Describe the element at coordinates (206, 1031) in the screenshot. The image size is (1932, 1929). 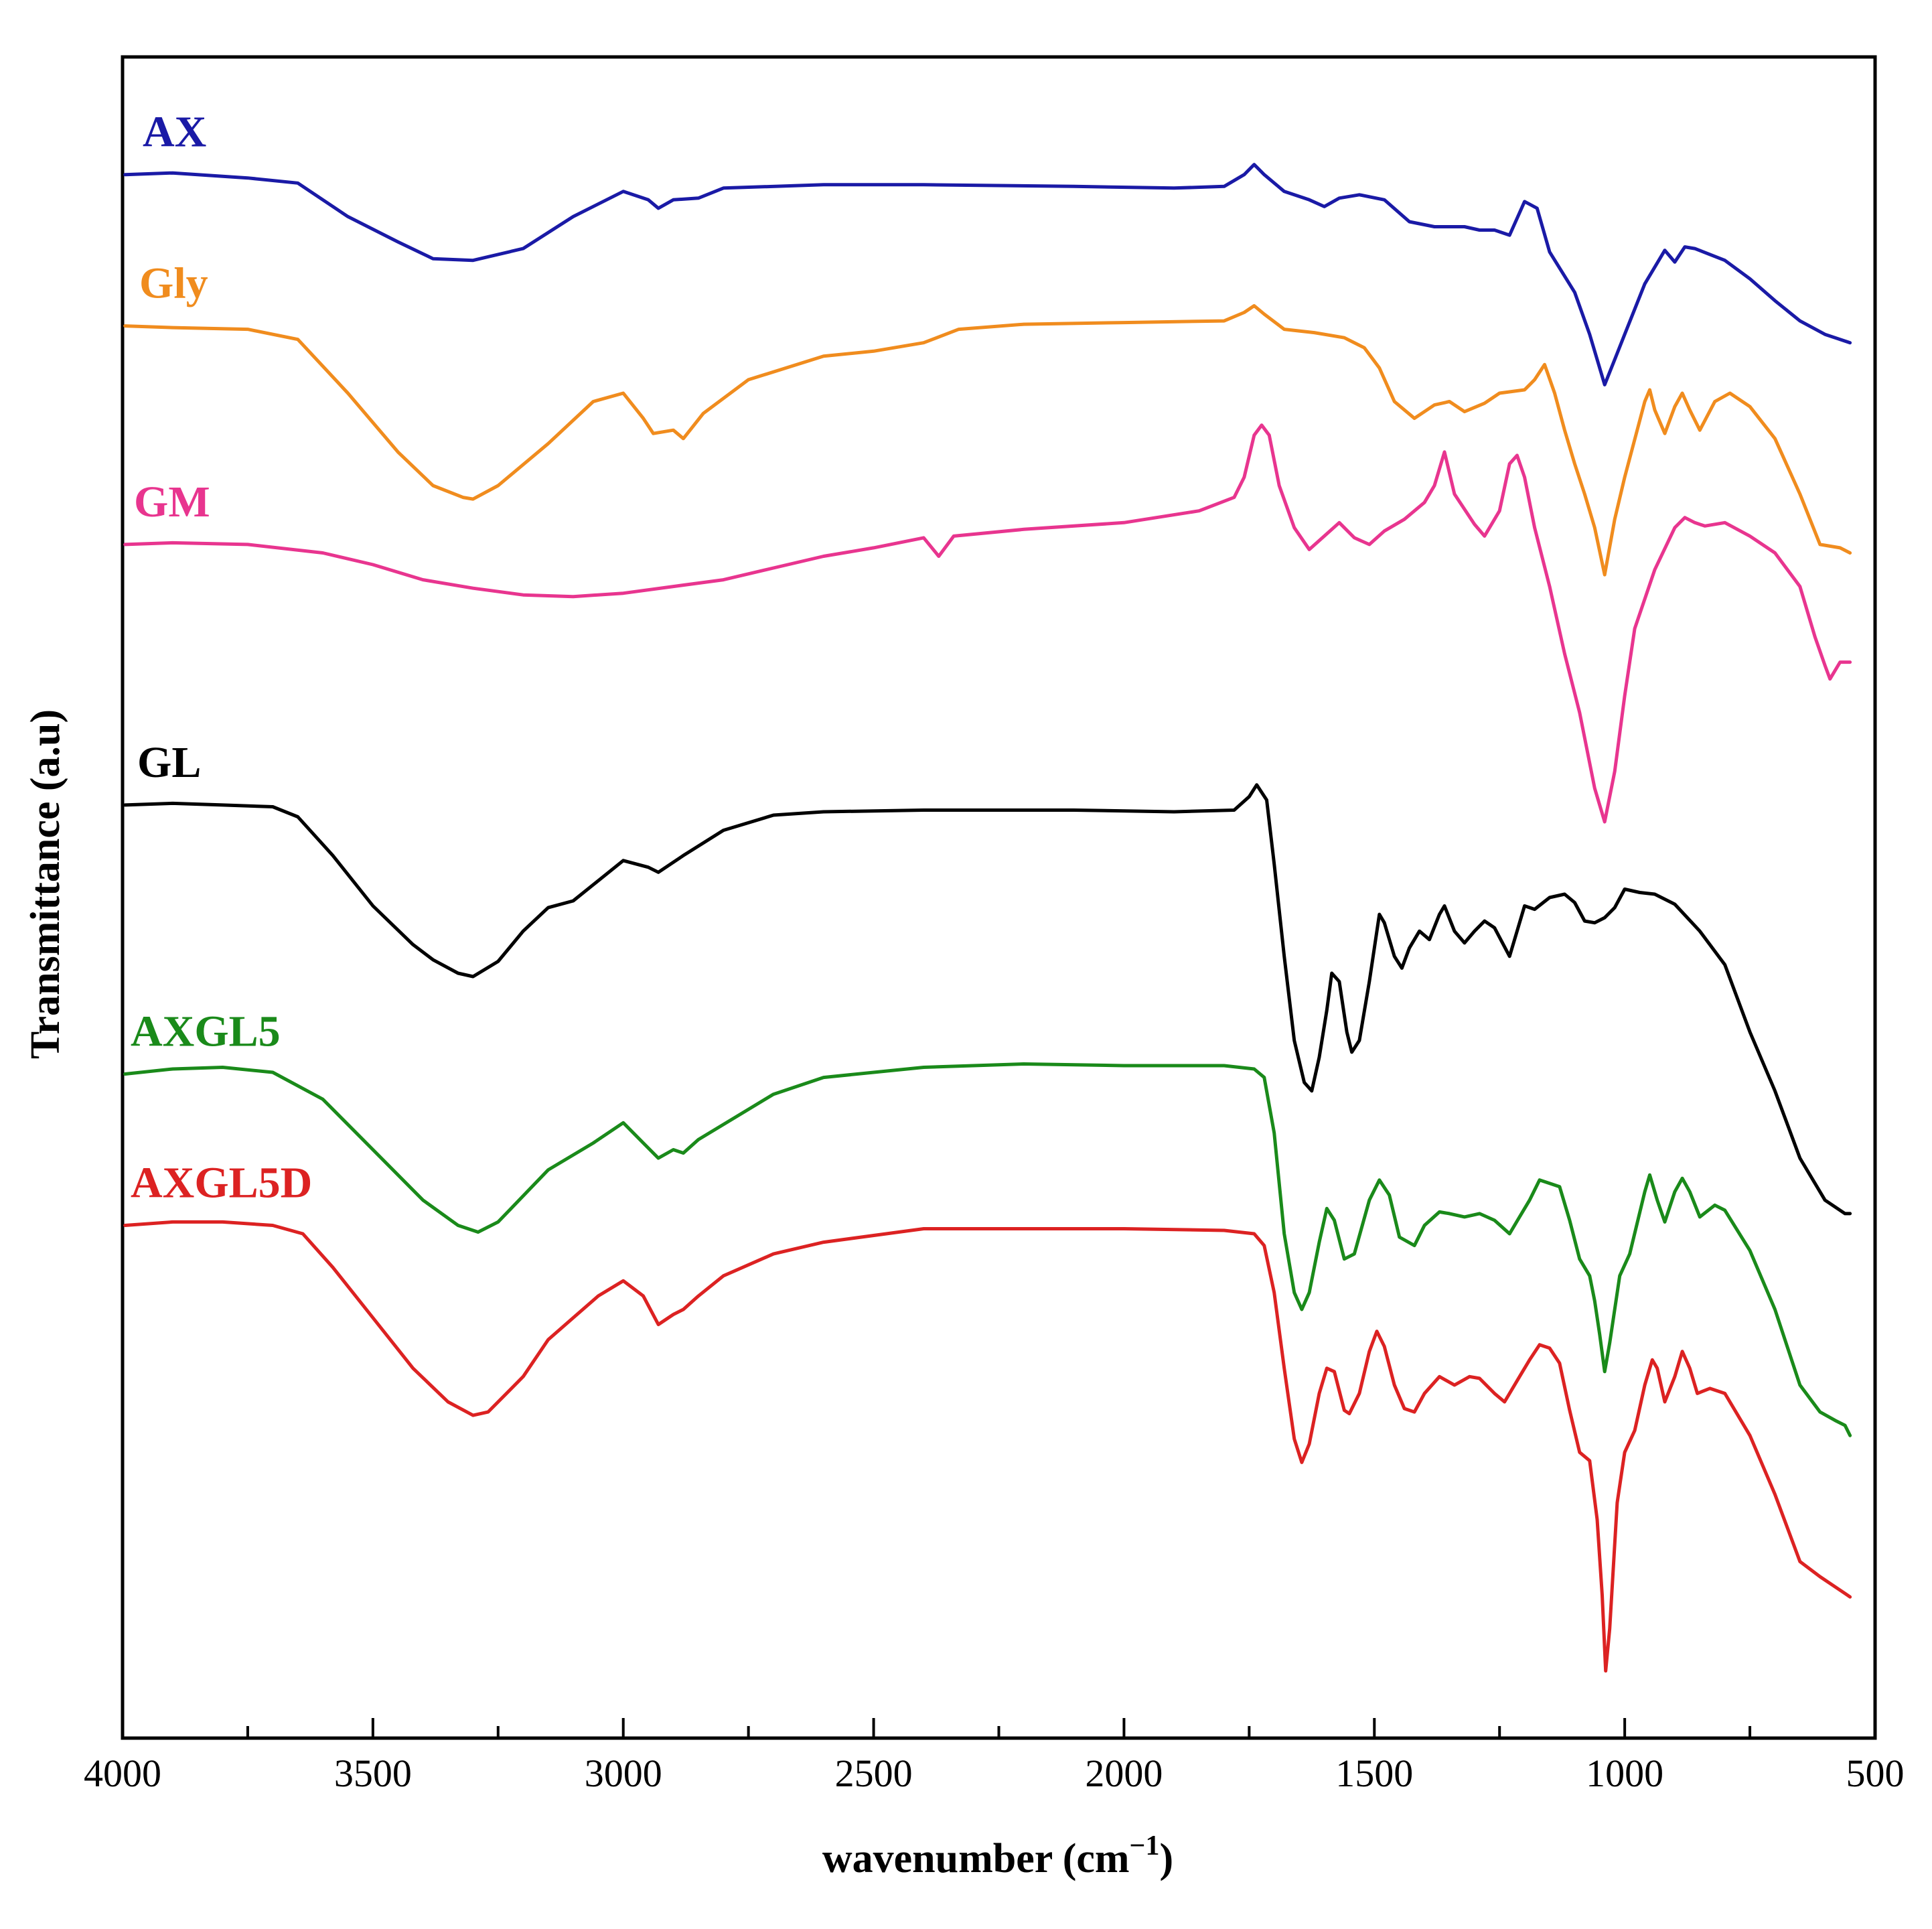
I see `series-label-axgl5: AXGL5` at that location.